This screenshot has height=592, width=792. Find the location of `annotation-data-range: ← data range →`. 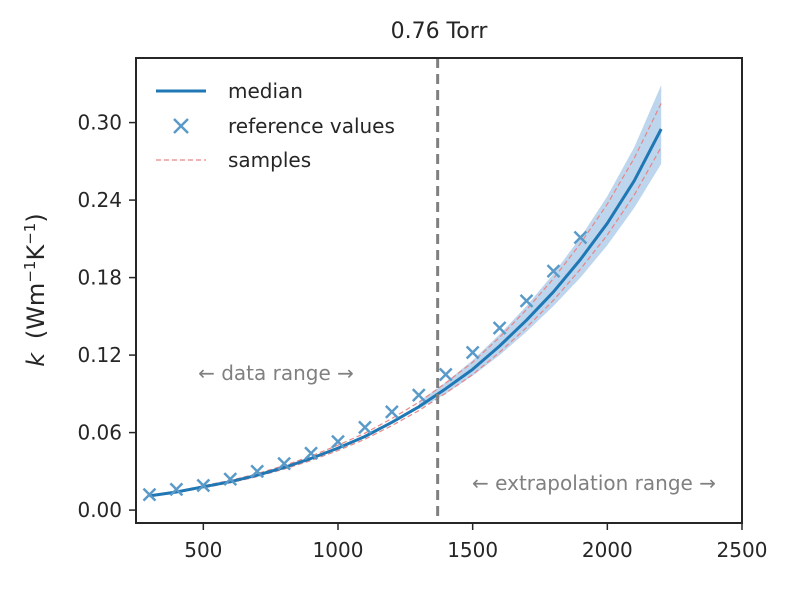

annotation-data-range: ← data range → is located at coordinates (276, 373).